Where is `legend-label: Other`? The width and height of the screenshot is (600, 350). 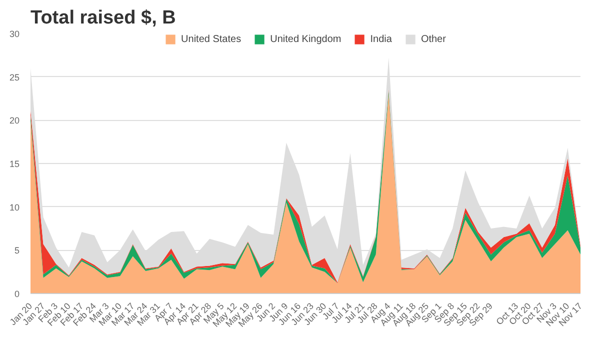 legend-label: Other is located at coordinates (433, 39).